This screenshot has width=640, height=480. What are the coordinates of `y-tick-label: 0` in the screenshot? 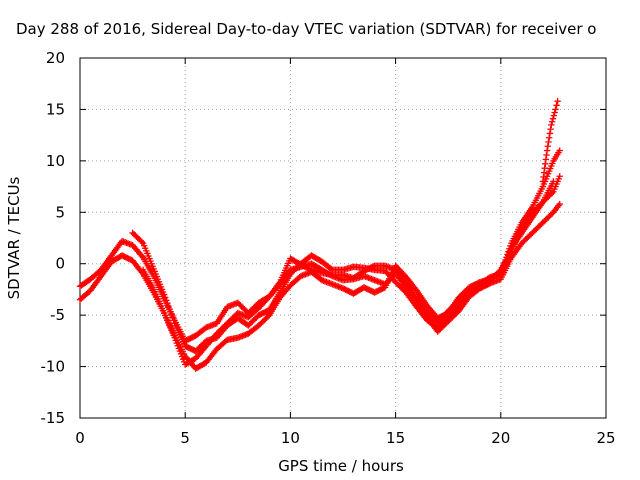 It's located at (60, 264).